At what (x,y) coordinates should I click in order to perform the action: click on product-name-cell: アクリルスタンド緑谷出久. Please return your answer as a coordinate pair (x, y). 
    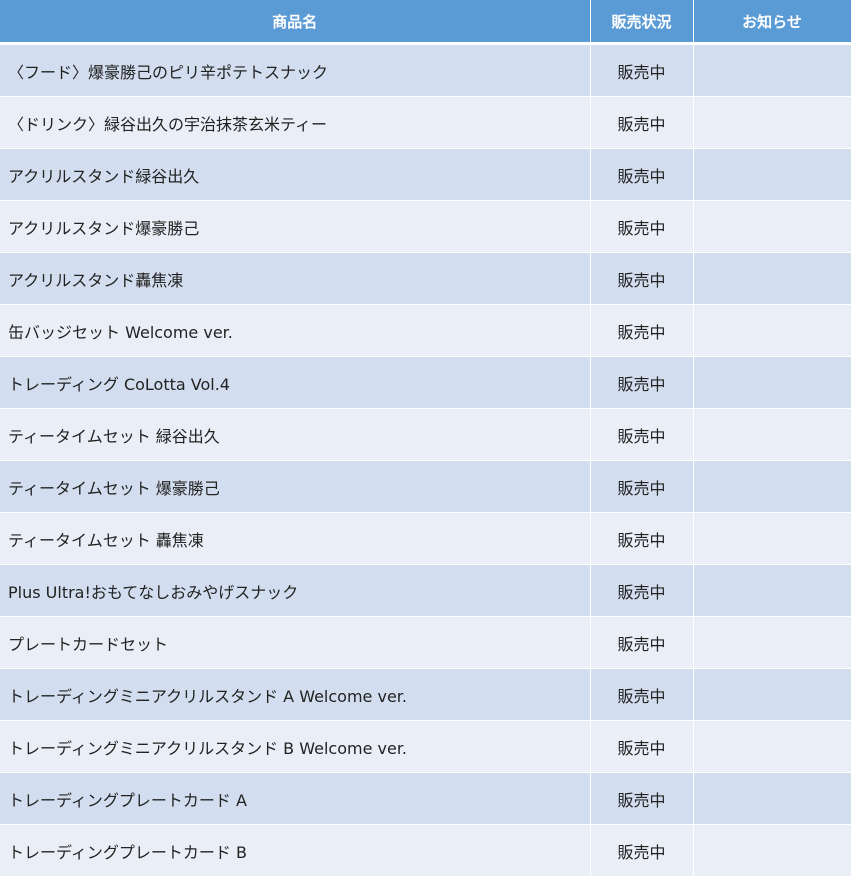
    Looking at the image, I should click on (295, 174).